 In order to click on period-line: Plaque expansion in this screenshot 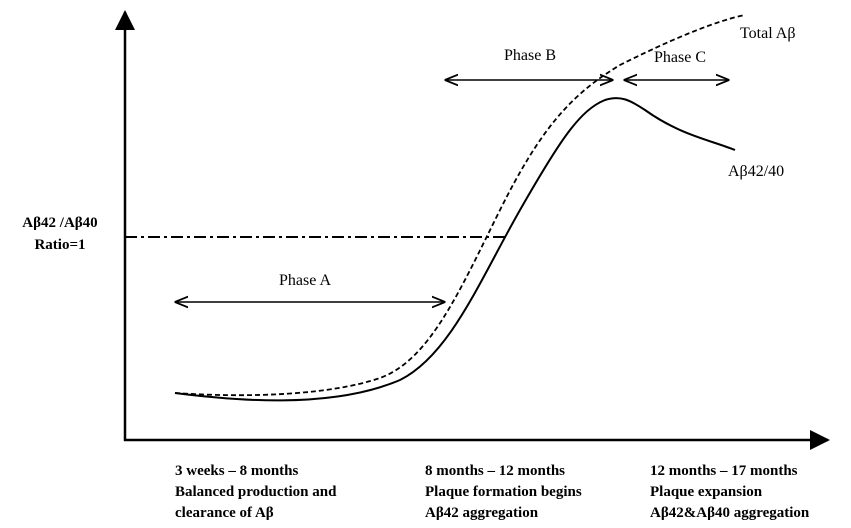, I will do `click(706, 492)`.